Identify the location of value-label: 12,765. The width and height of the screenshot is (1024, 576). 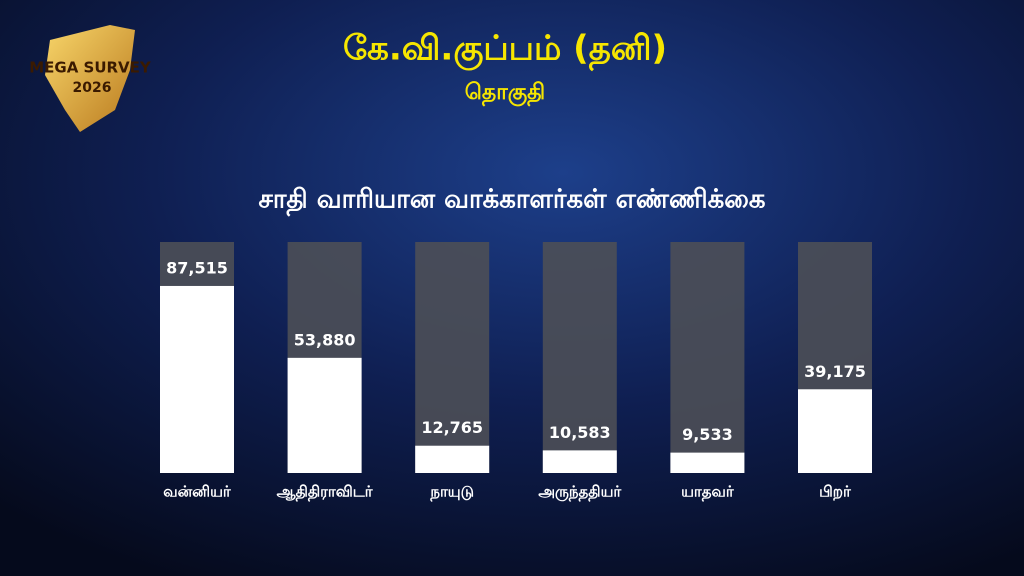
(452, 427).